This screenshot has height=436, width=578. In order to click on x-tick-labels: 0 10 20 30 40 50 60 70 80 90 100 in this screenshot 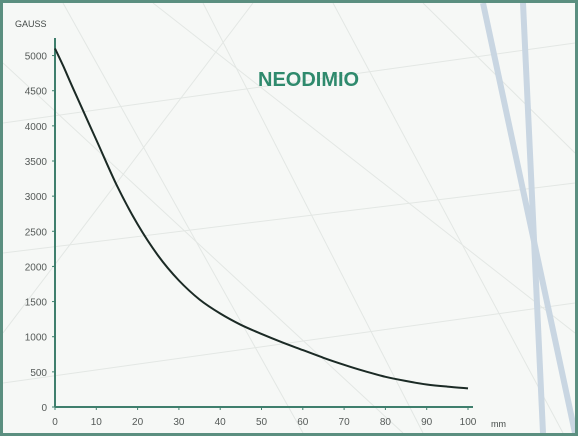, I will do `click(264, 417)`.